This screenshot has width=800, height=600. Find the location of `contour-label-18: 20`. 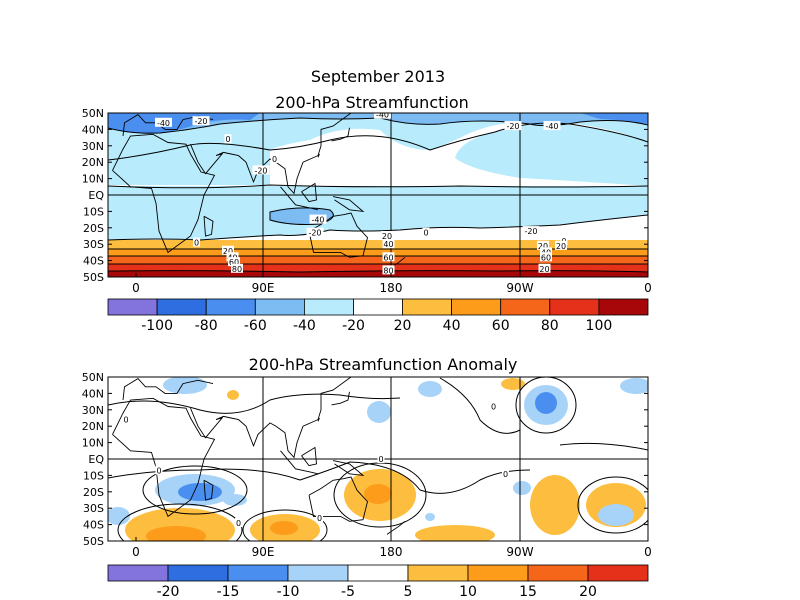

contour-label-18: 20 is located at coordinates (387, 236).